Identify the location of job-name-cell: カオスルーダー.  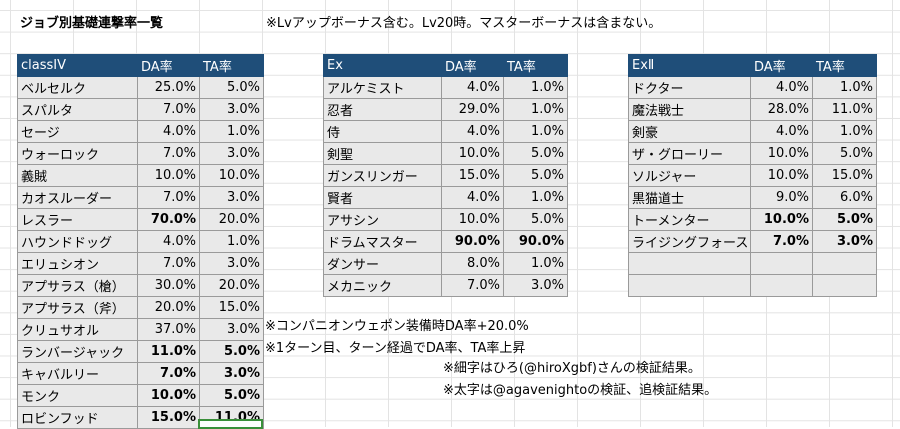
(77, 197).